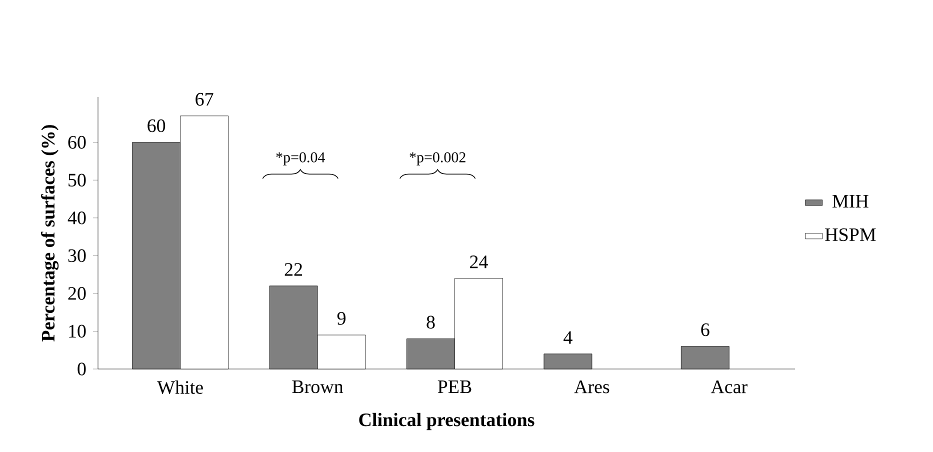  Describe the element at coordinates (592, 387) in the screenshot. I see `x-tick-label: Ares` at that location.